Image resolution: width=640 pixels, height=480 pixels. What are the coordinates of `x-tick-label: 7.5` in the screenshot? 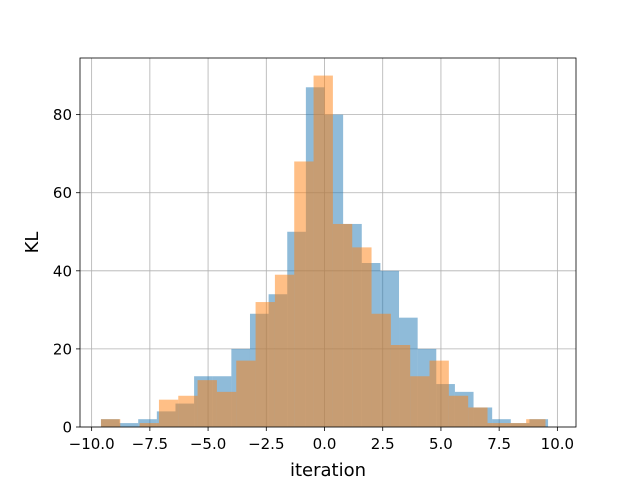 It's located at (499, 444).